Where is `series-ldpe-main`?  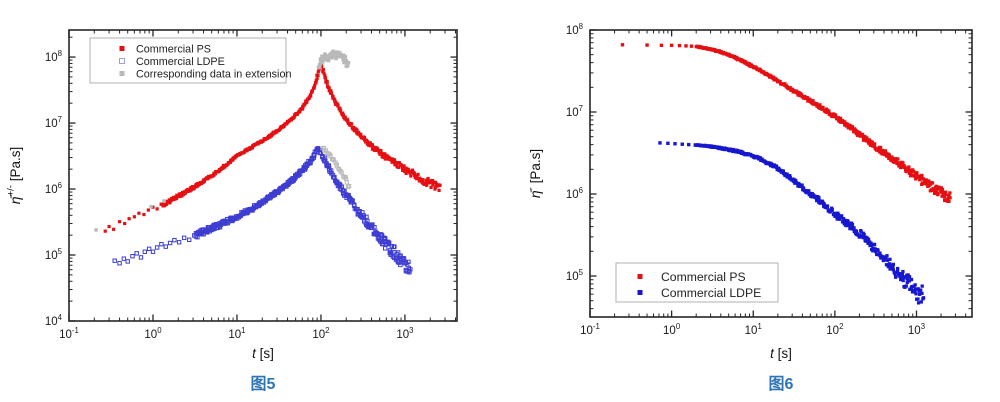 series-ldpe-main is located at coordinates (303, 210).